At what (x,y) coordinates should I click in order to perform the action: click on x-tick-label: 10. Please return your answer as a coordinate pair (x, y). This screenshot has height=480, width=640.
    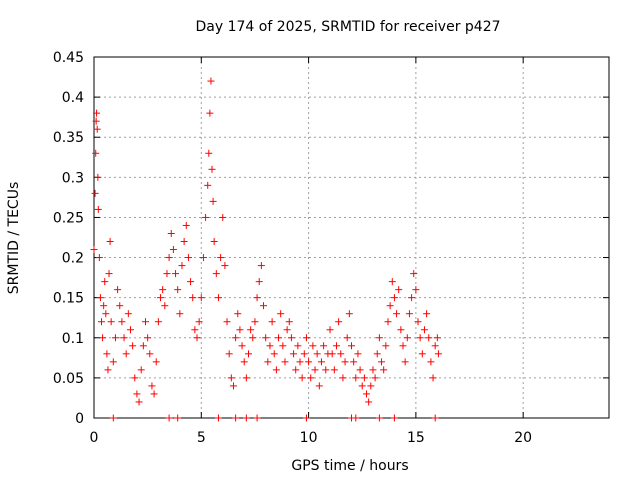
    Looking at the image, I should click on (309, 438).